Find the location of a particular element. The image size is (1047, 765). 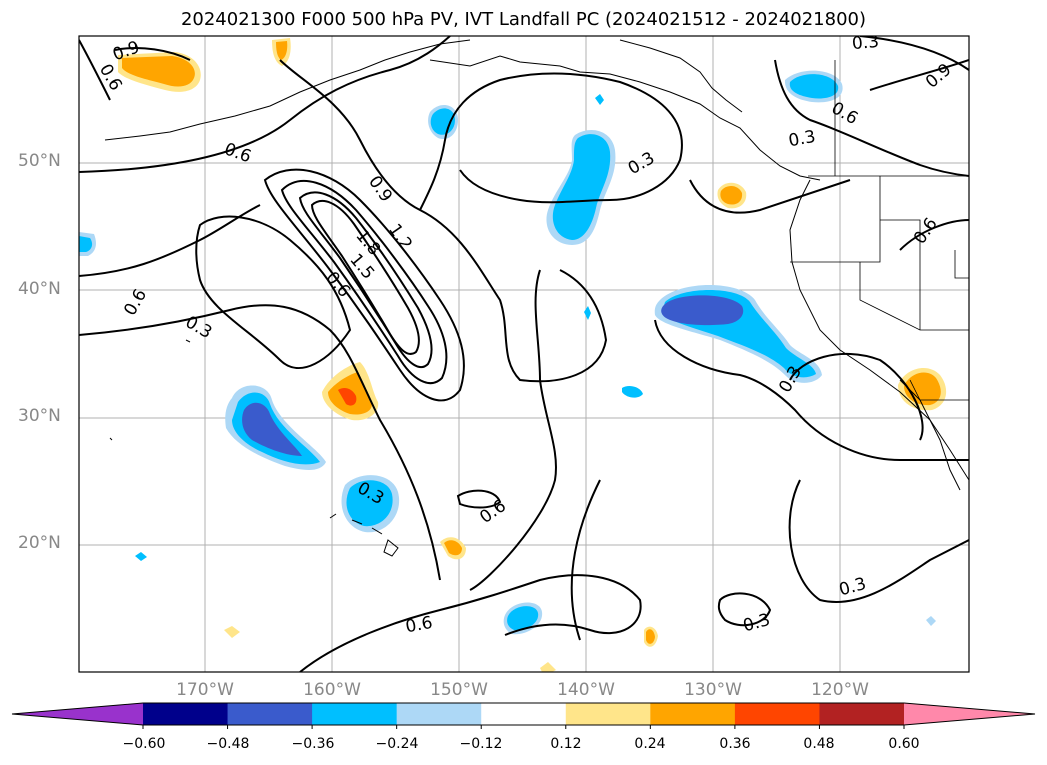

colorbar-tick-label: 0.48 is located at coordinates (819, 744).